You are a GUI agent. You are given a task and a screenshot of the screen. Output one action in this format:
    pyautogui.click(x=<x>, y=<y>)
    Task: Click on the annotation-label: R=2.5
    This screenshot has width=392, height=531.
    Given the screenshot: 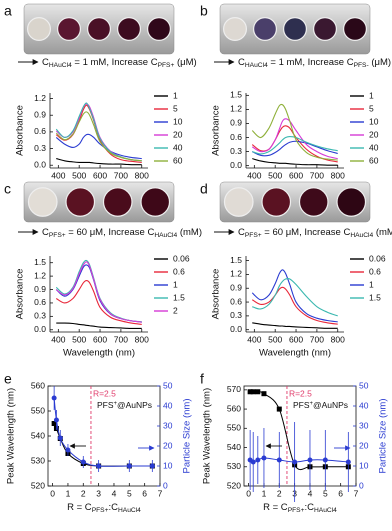 What is the action you would take?
    pyautogui.click(x=104, y=393)
    